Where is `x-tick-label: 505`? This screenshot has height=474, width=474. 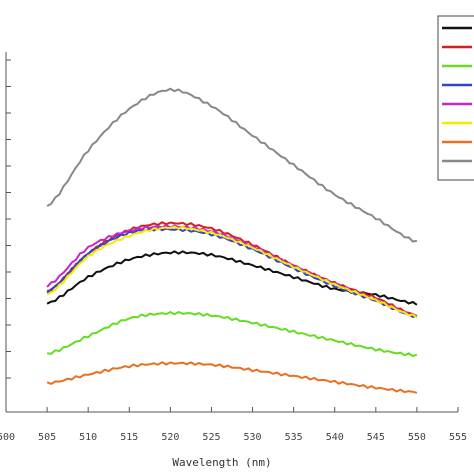
x-tick-label: 505 is located at coordinates (47, 437).